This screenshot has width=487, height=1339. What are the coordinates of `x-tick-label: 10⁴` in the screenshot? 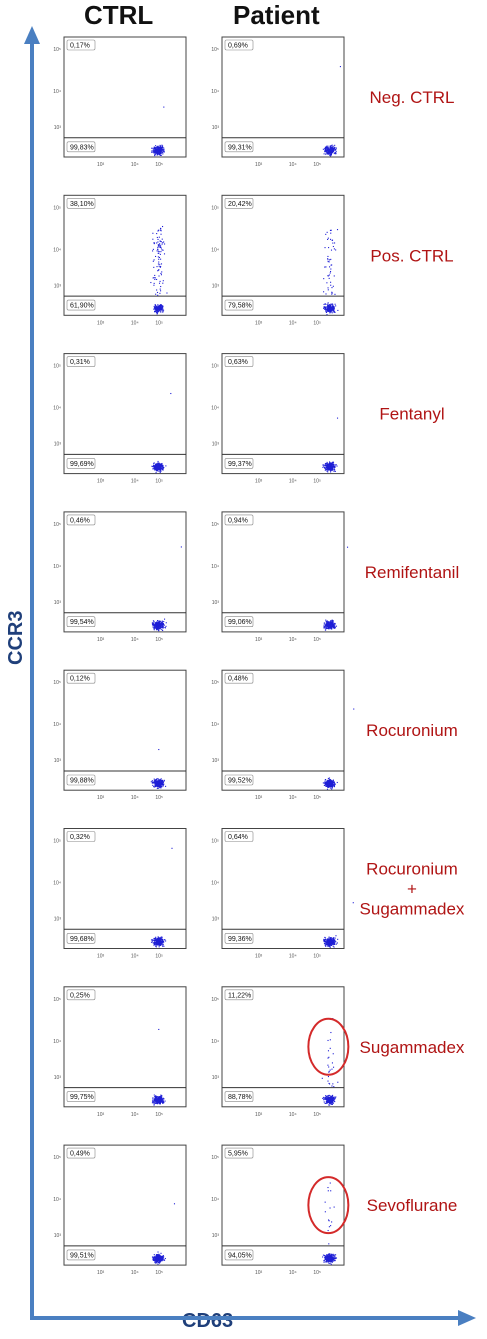 It's located at (135, 1115).